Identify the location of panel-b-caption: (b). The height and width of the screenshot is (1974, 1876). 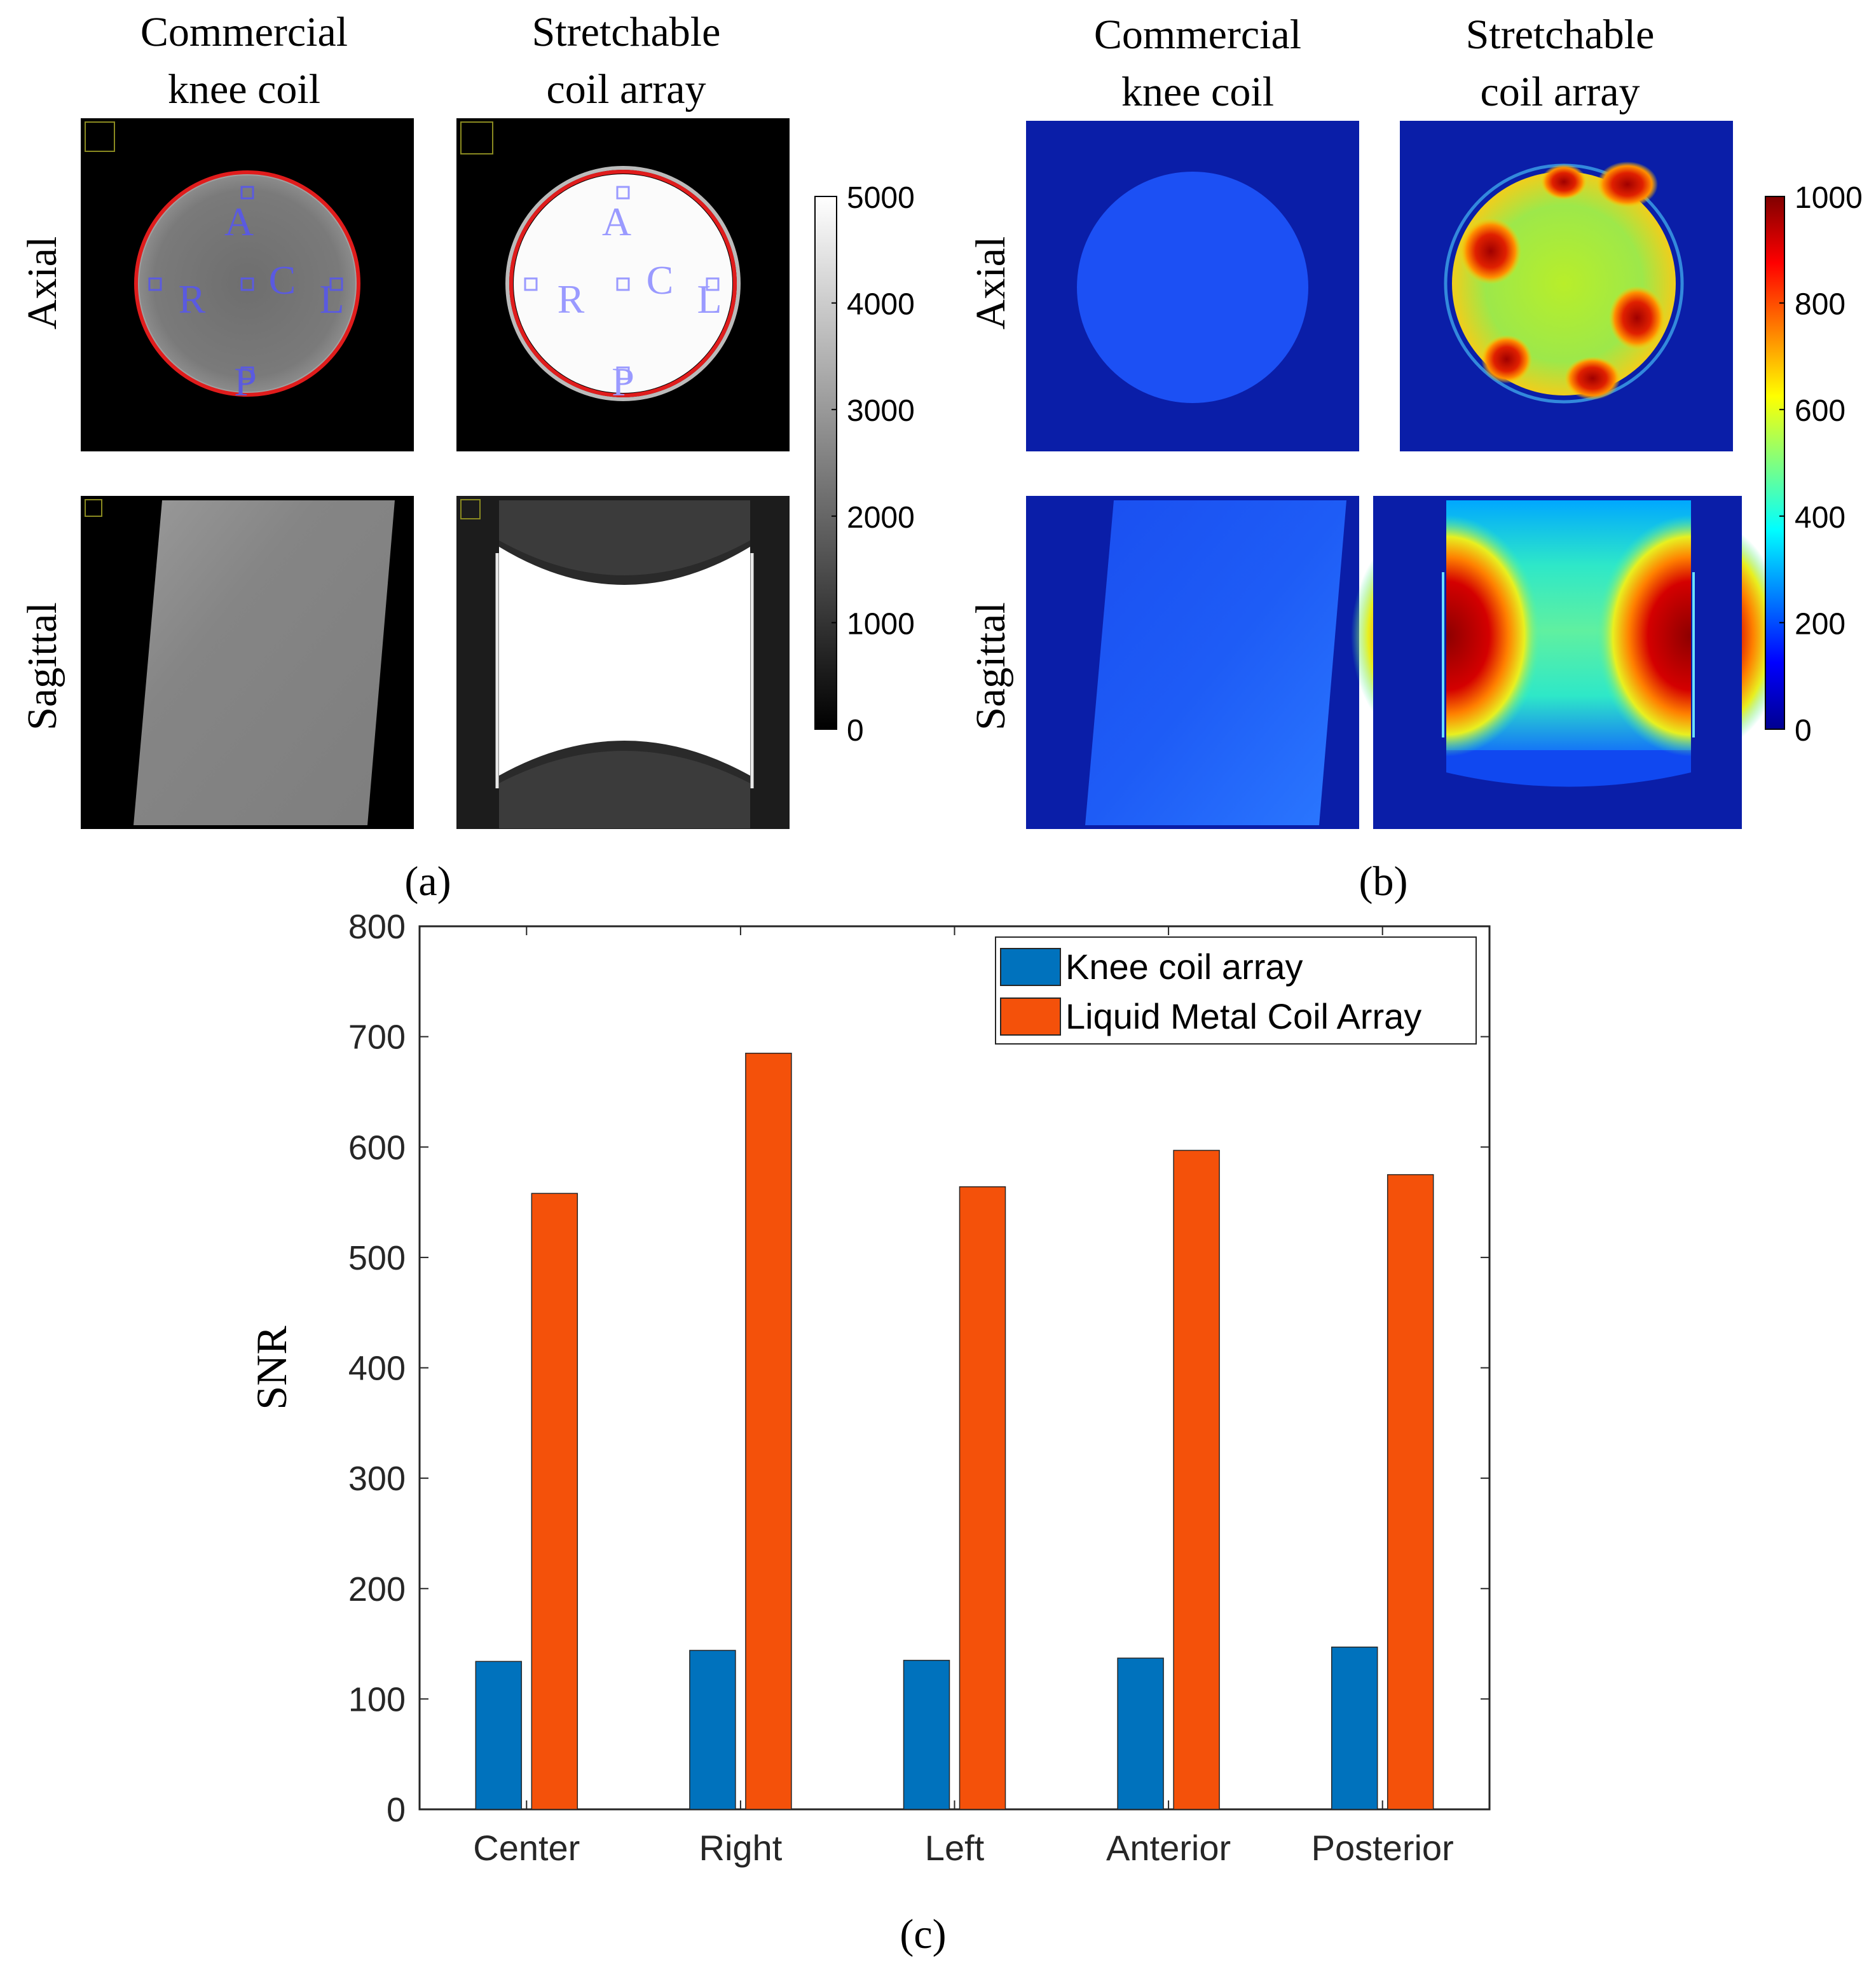
(1384, 881).